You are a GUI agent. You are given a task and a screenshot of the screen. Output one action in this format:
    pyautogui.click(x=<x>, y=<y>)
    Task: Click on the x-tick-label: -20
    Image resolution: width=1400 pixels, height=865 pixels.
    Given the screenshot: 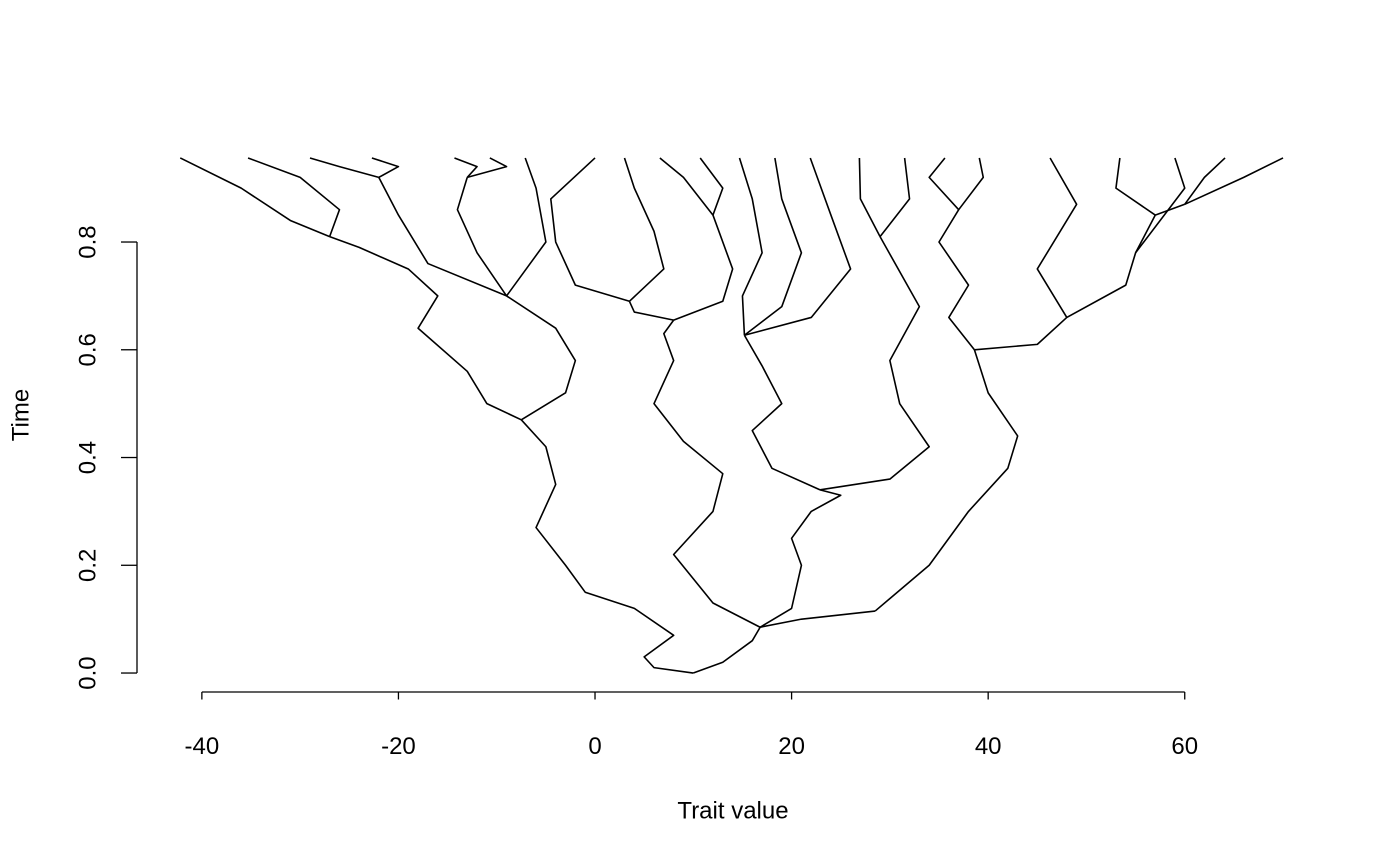 What is the action you would take?
    pyautogui.click(x=398, y=746)
    